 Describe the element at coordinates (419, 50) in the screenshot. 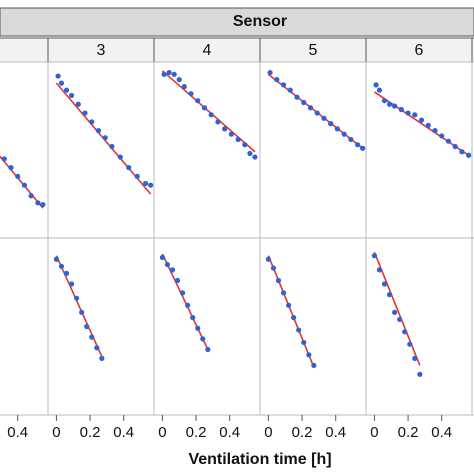

I see `column-label: 6` at that location.